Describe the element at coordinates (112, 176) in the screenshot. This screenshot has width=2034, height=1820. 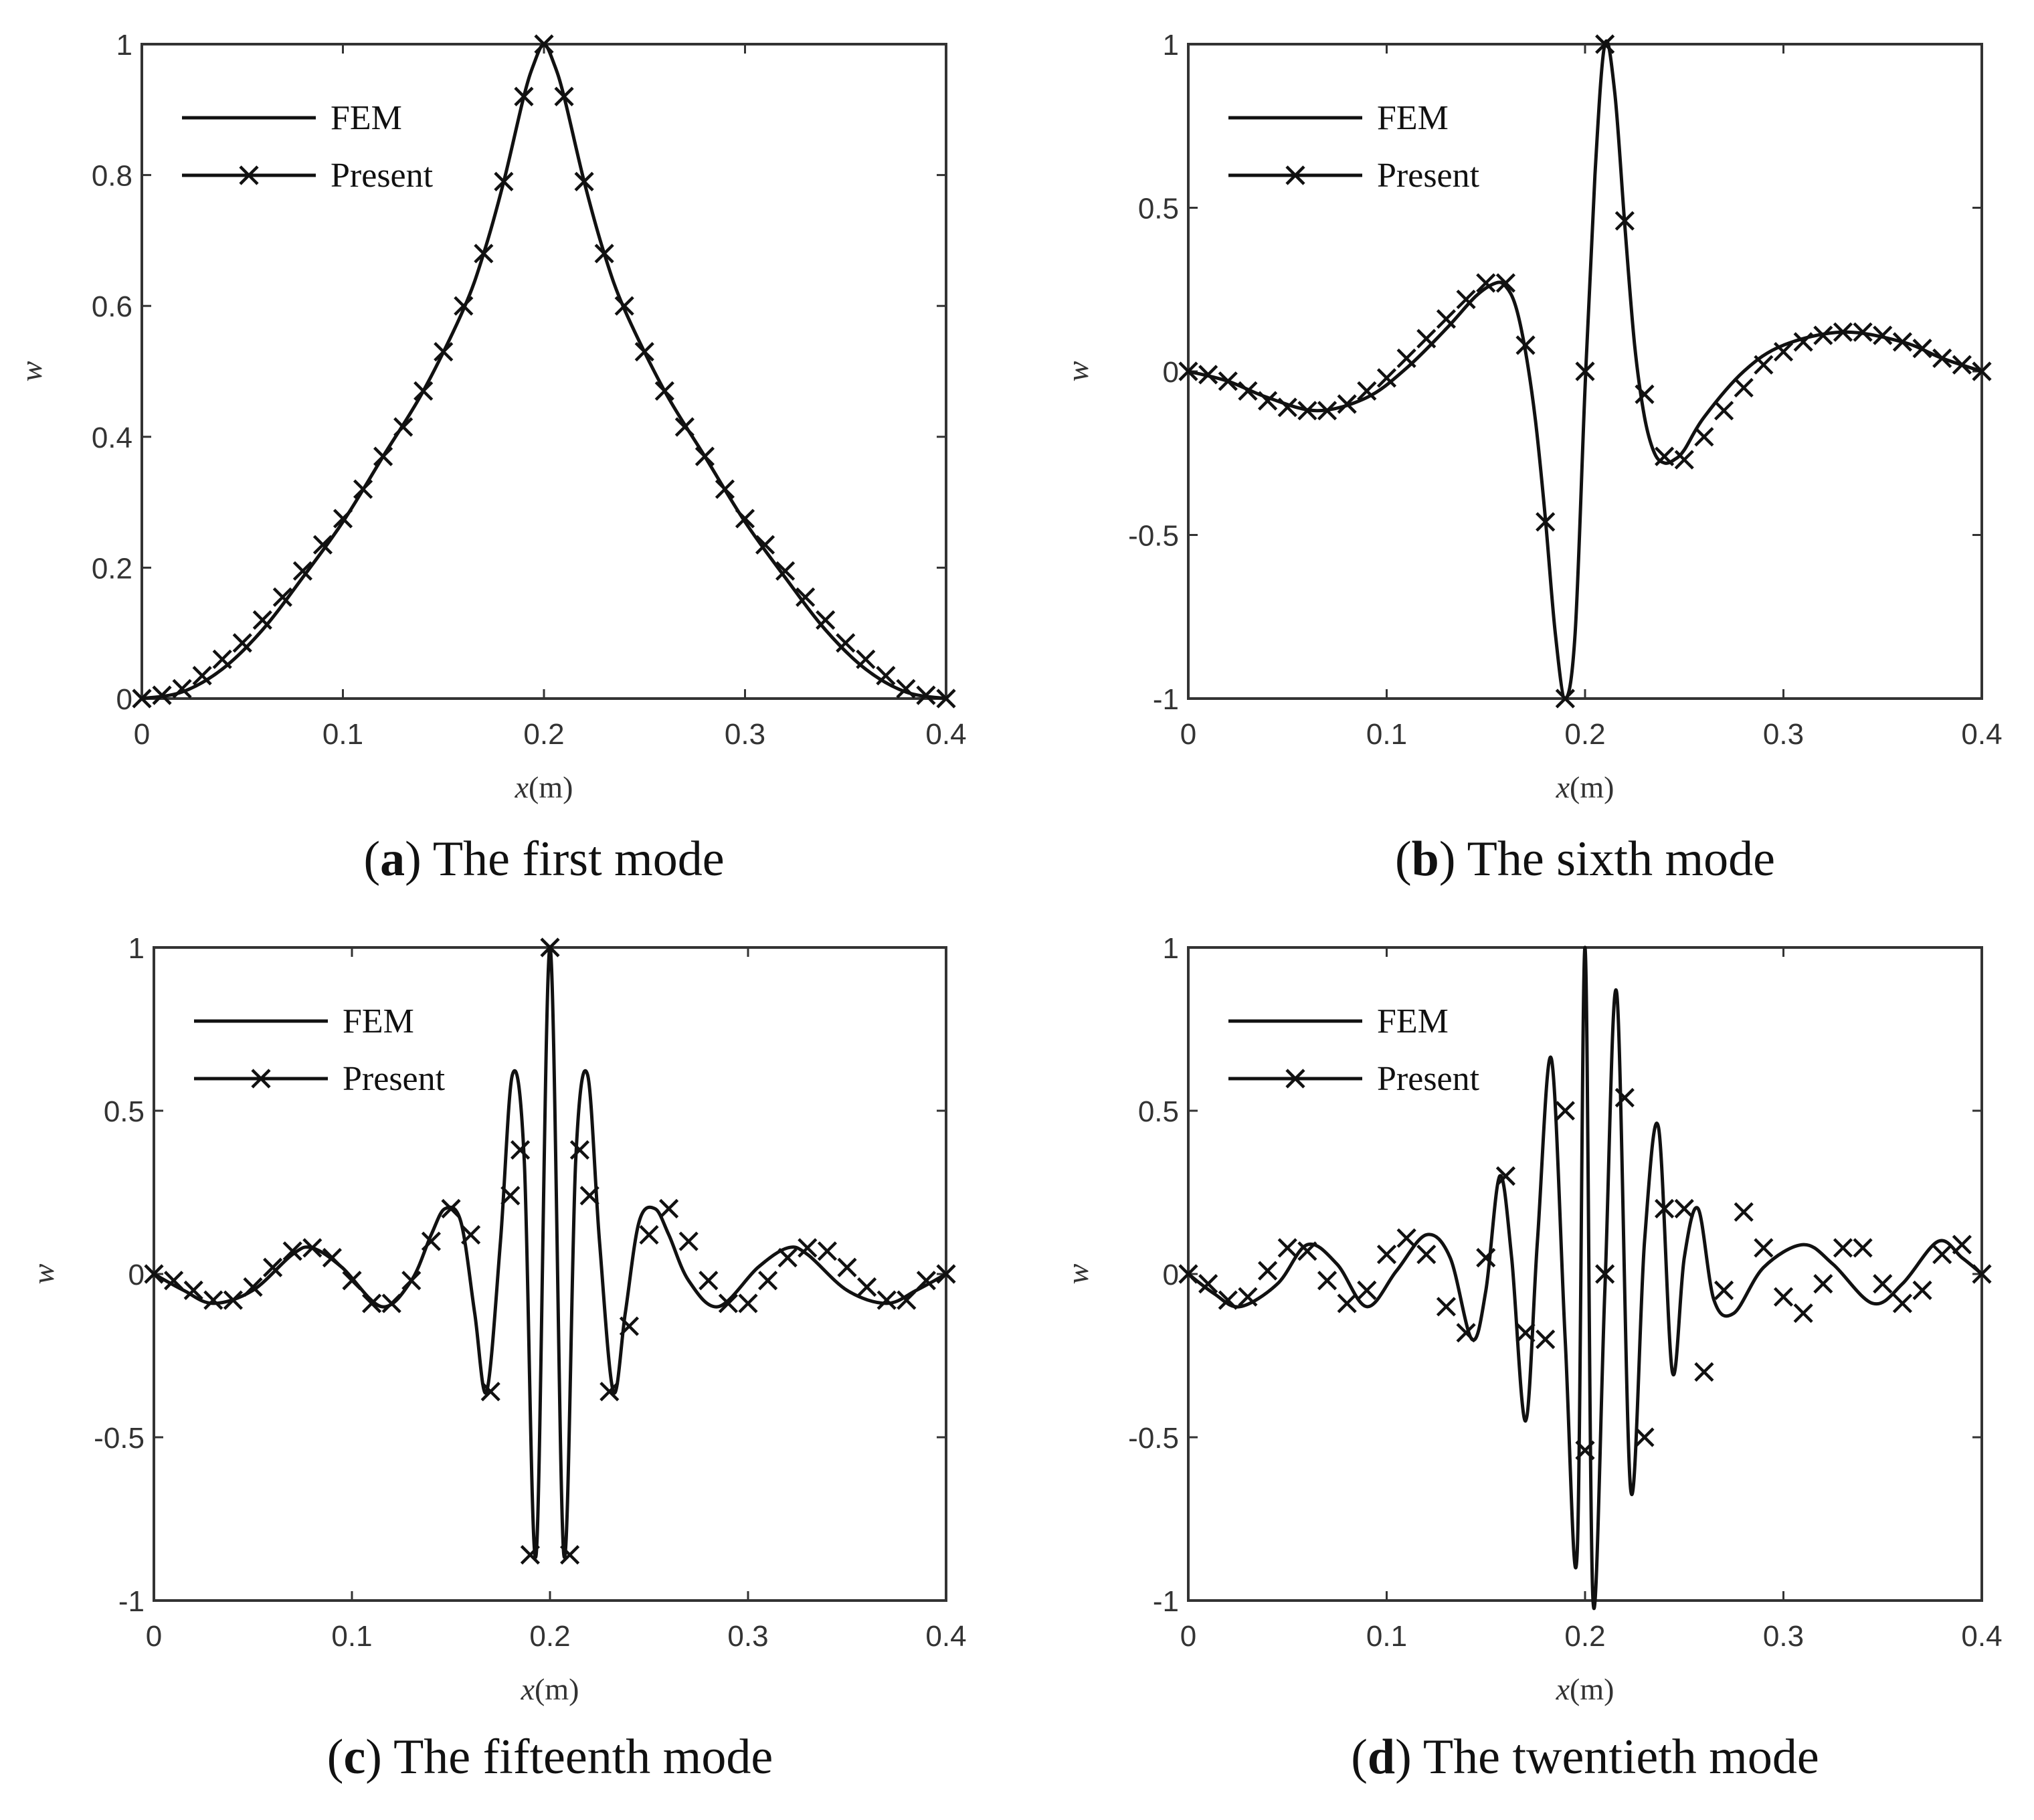
I see `y-tick-label: 0.8` at that location.